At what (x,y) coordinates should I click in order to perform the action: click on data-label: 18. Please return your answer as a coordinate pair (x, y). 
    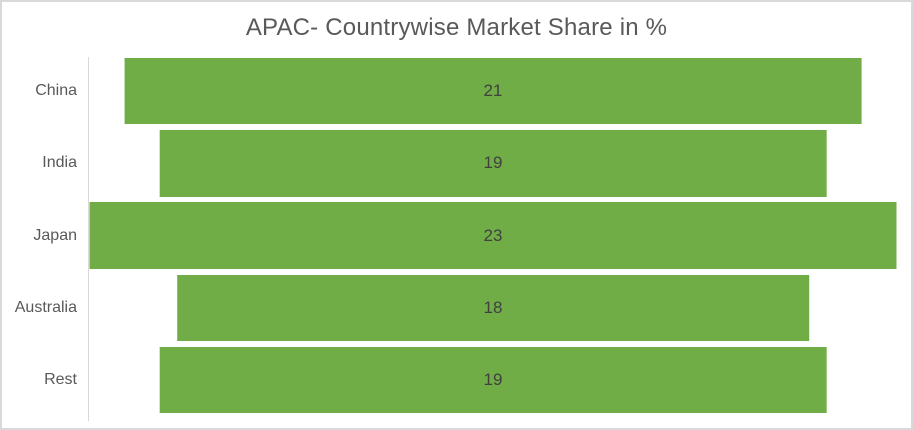
    Looking at the image, I should click on (493, 307).